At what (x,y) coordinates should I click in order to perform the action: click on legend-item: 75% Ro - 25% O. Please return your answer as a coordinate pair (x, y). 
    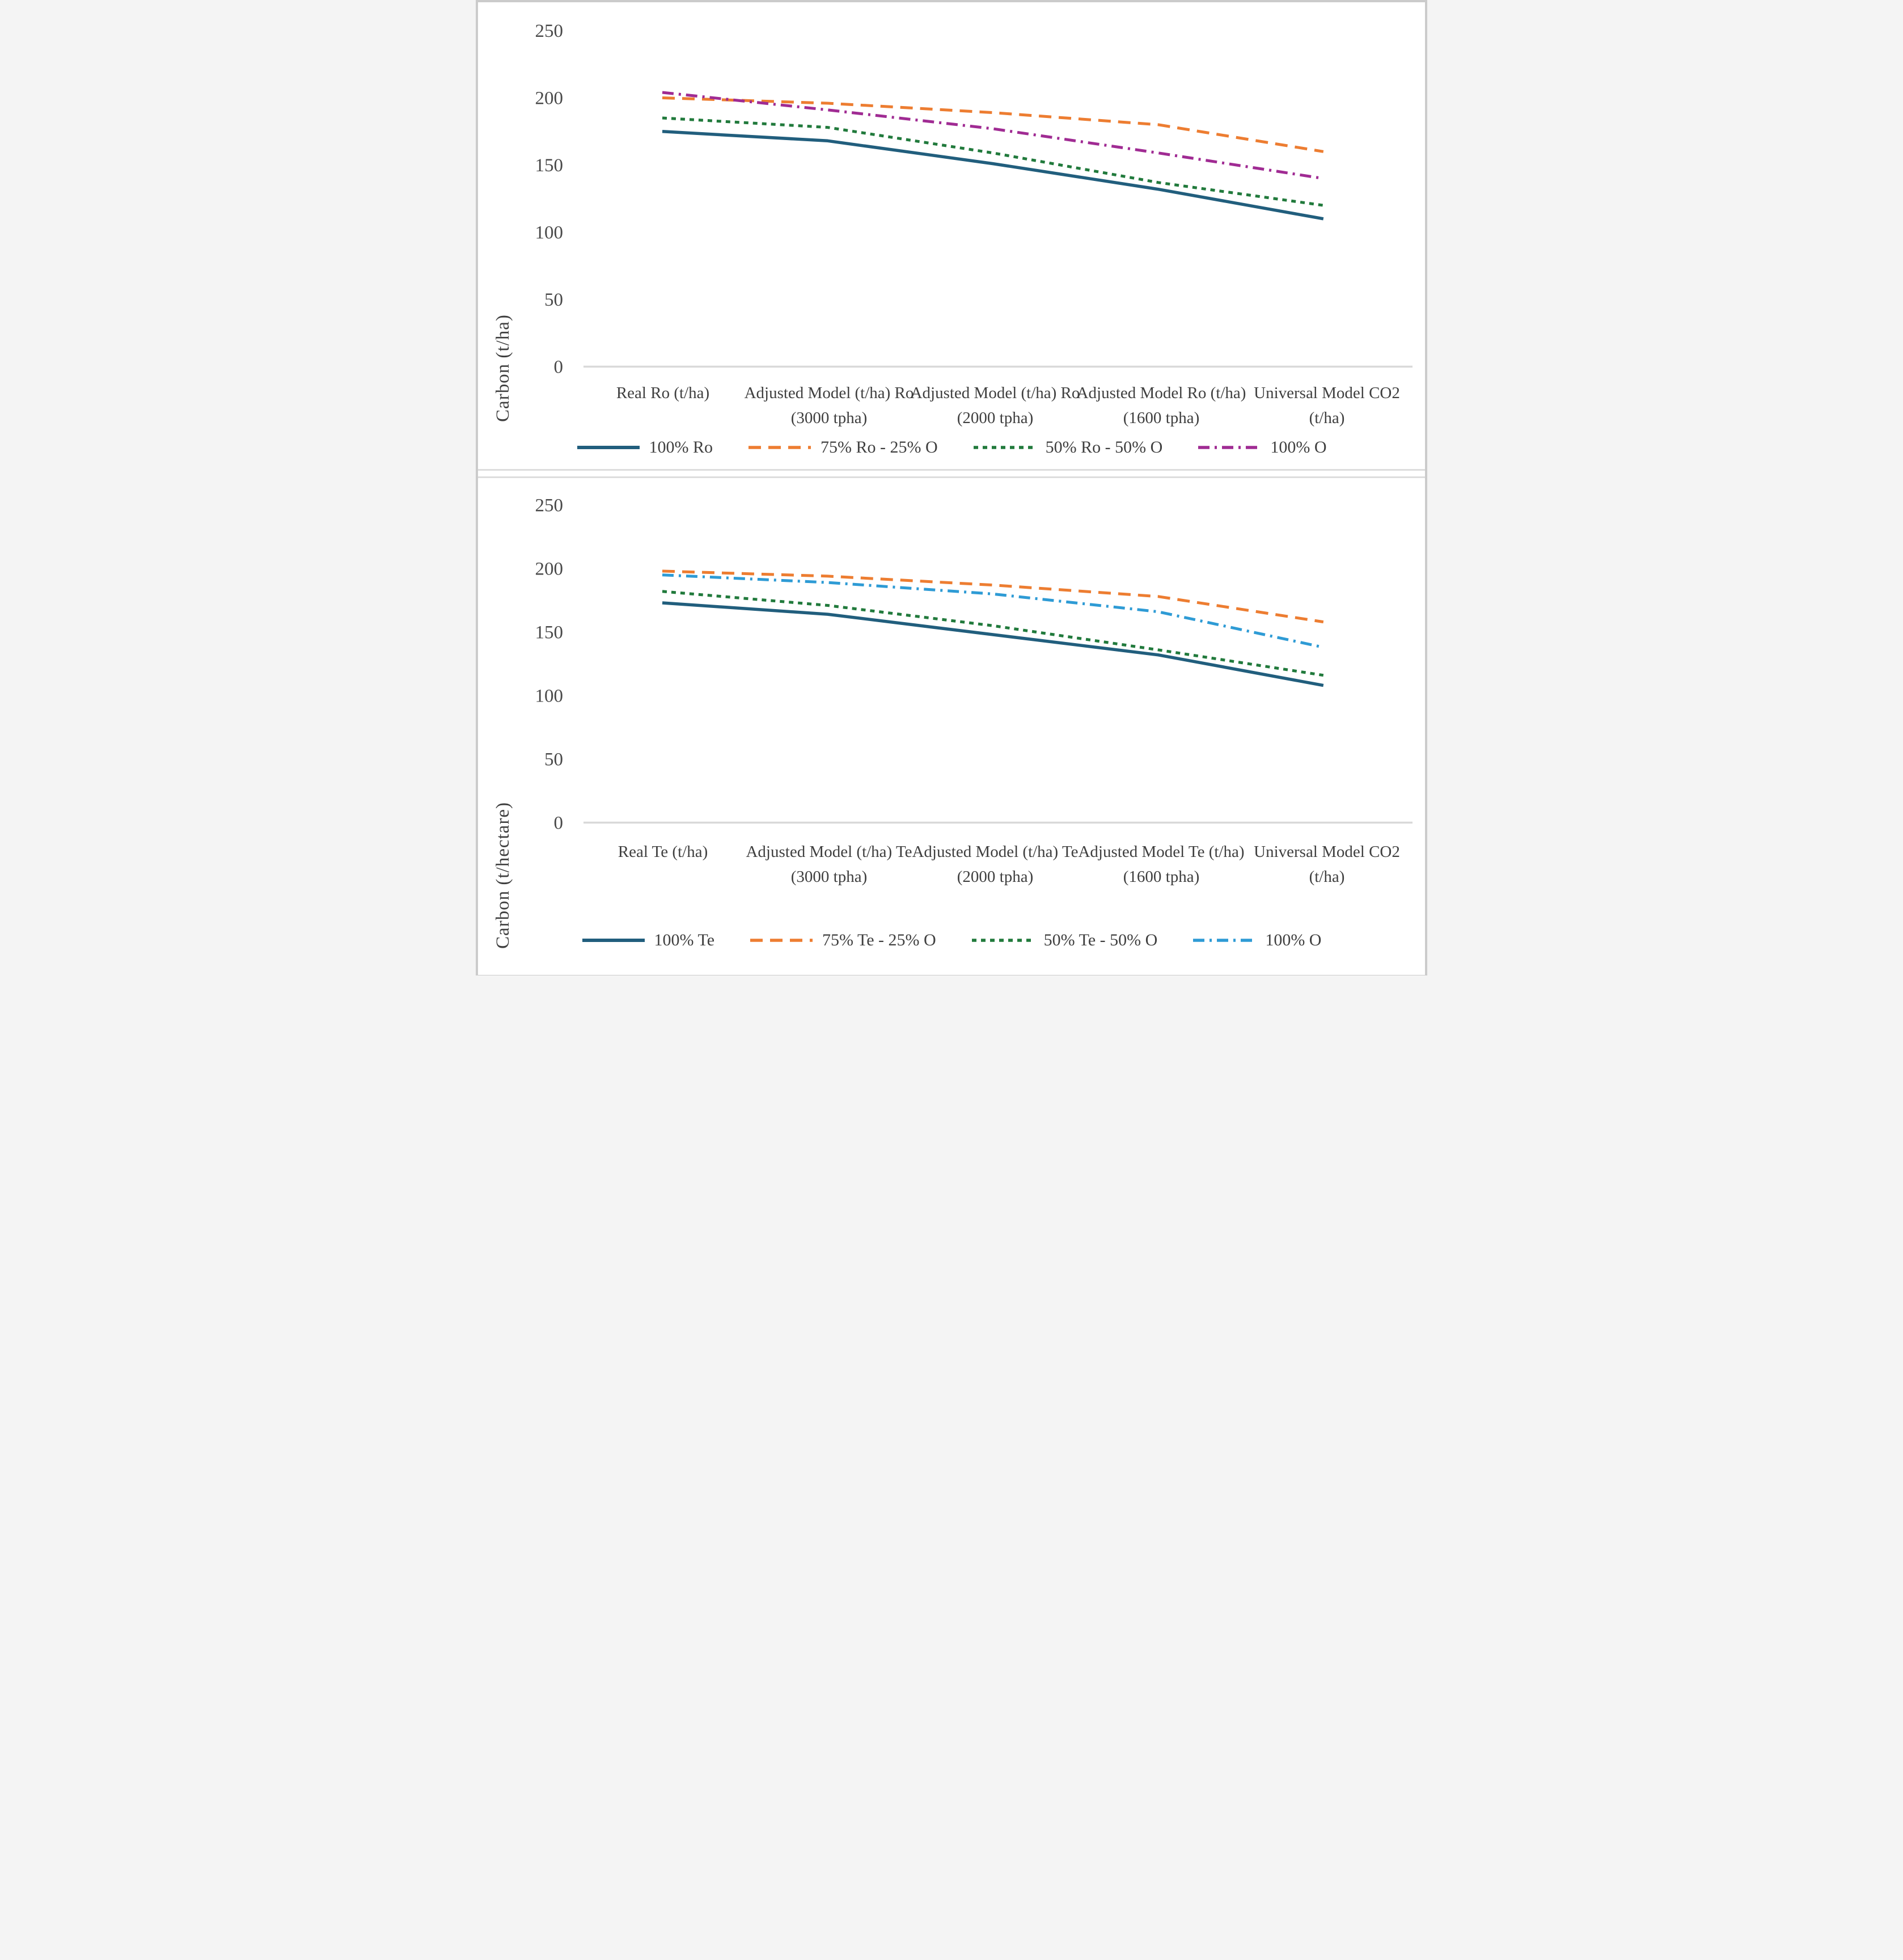
    Looking at the image, I should click on (843, 447).